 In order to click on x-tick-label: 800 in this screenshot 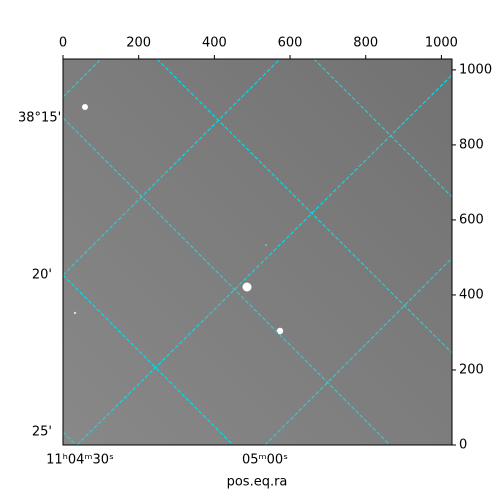, I will do `click(365, 43)`.